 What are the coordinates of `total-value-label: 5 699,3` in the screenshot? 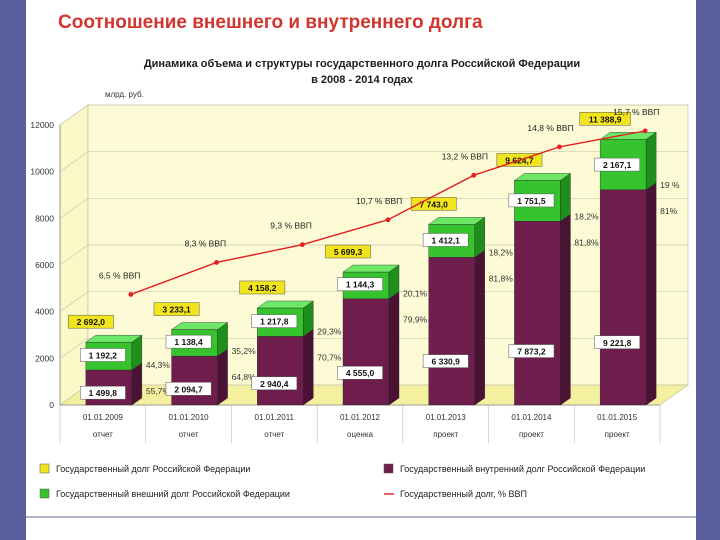 It's located at (348, 252).